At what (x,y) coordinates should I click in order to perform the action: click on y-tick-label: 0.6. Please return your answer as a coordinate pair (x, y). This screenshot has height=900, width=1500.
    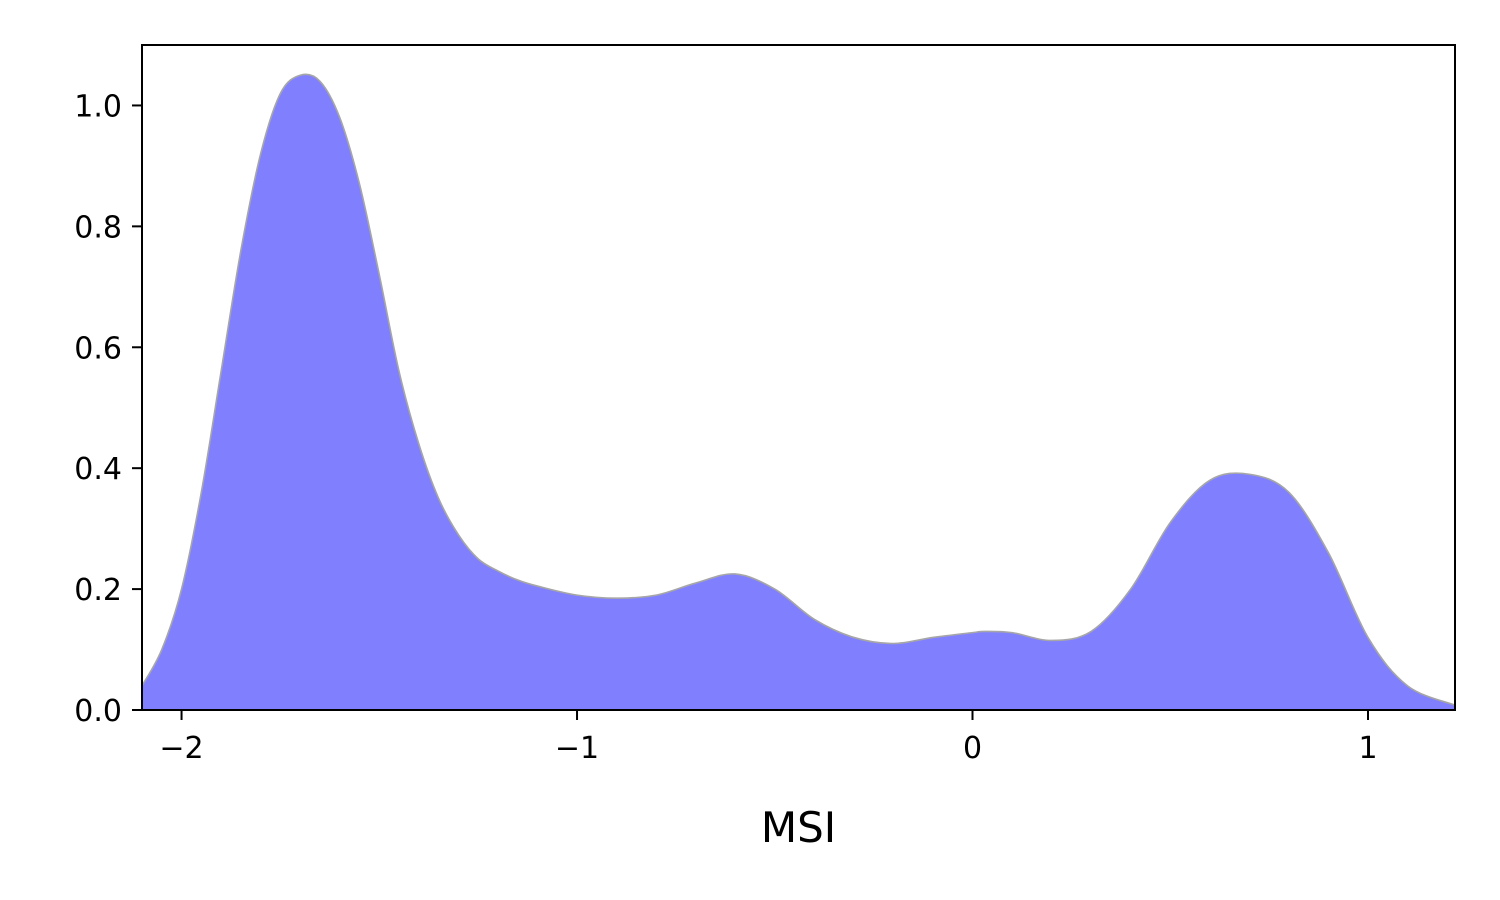
    Looking at the image, I should click on (98, 348).